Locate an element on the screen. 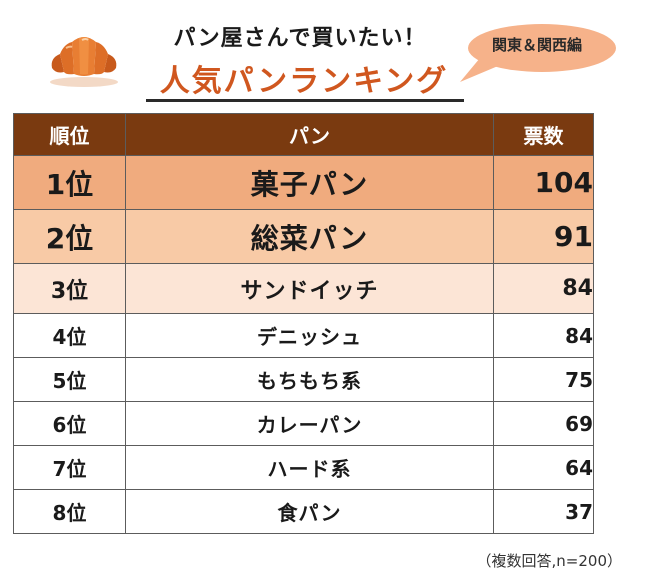  region-badge: 関東＆関西編 is located at coordinates (536, 45).